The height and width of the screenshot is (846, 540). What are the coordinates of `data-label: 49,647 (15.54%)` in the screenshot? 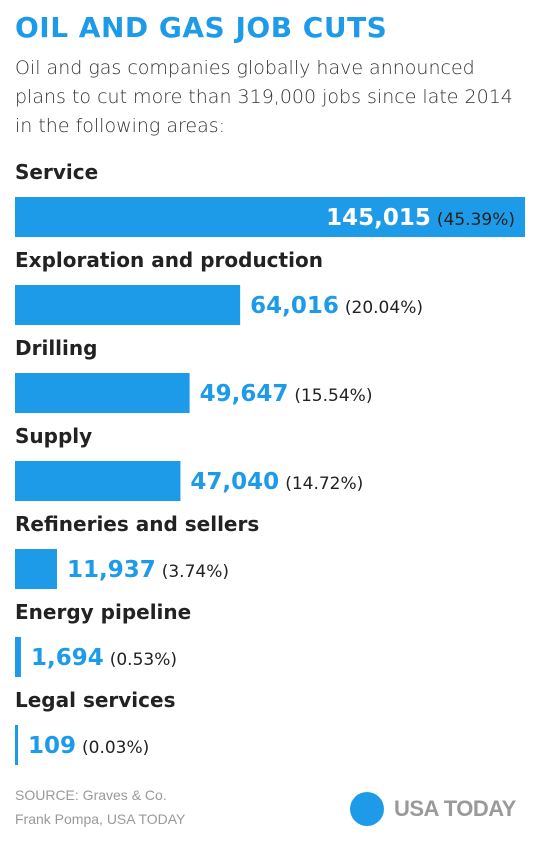 It's located at (286, 394).